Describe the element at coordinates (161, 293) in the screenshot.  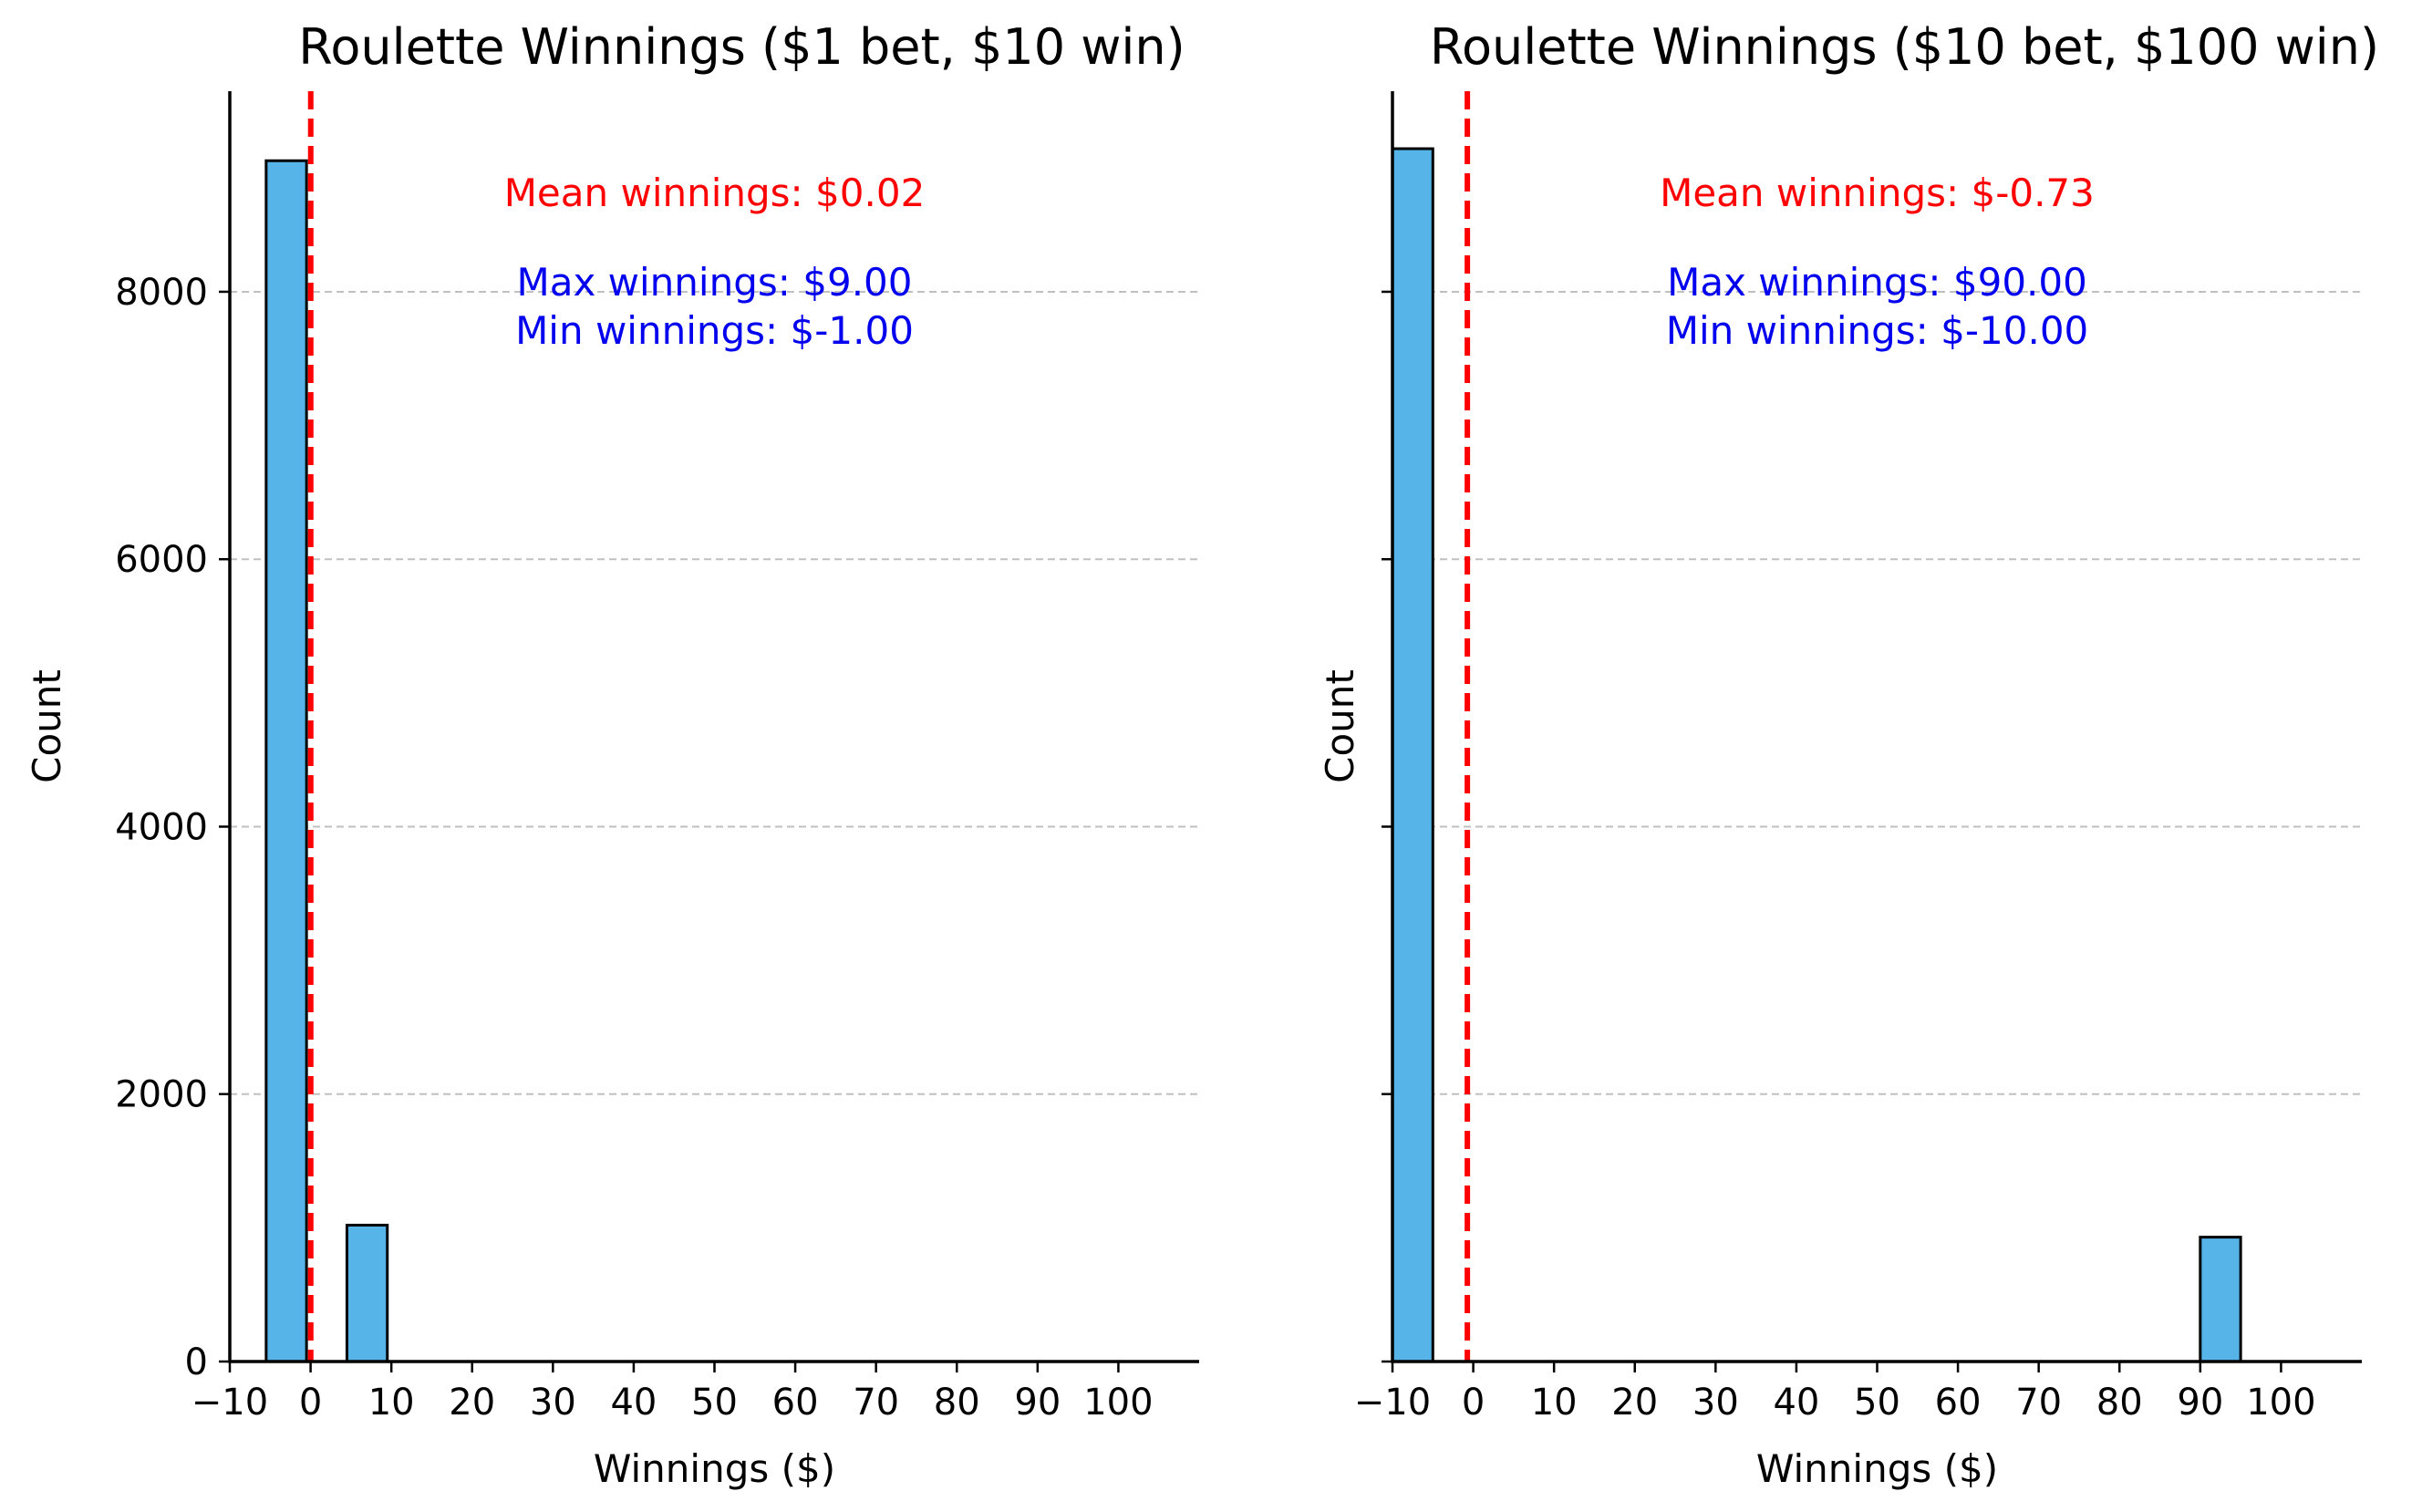
I see `y-tick-label: 8000` at that location.